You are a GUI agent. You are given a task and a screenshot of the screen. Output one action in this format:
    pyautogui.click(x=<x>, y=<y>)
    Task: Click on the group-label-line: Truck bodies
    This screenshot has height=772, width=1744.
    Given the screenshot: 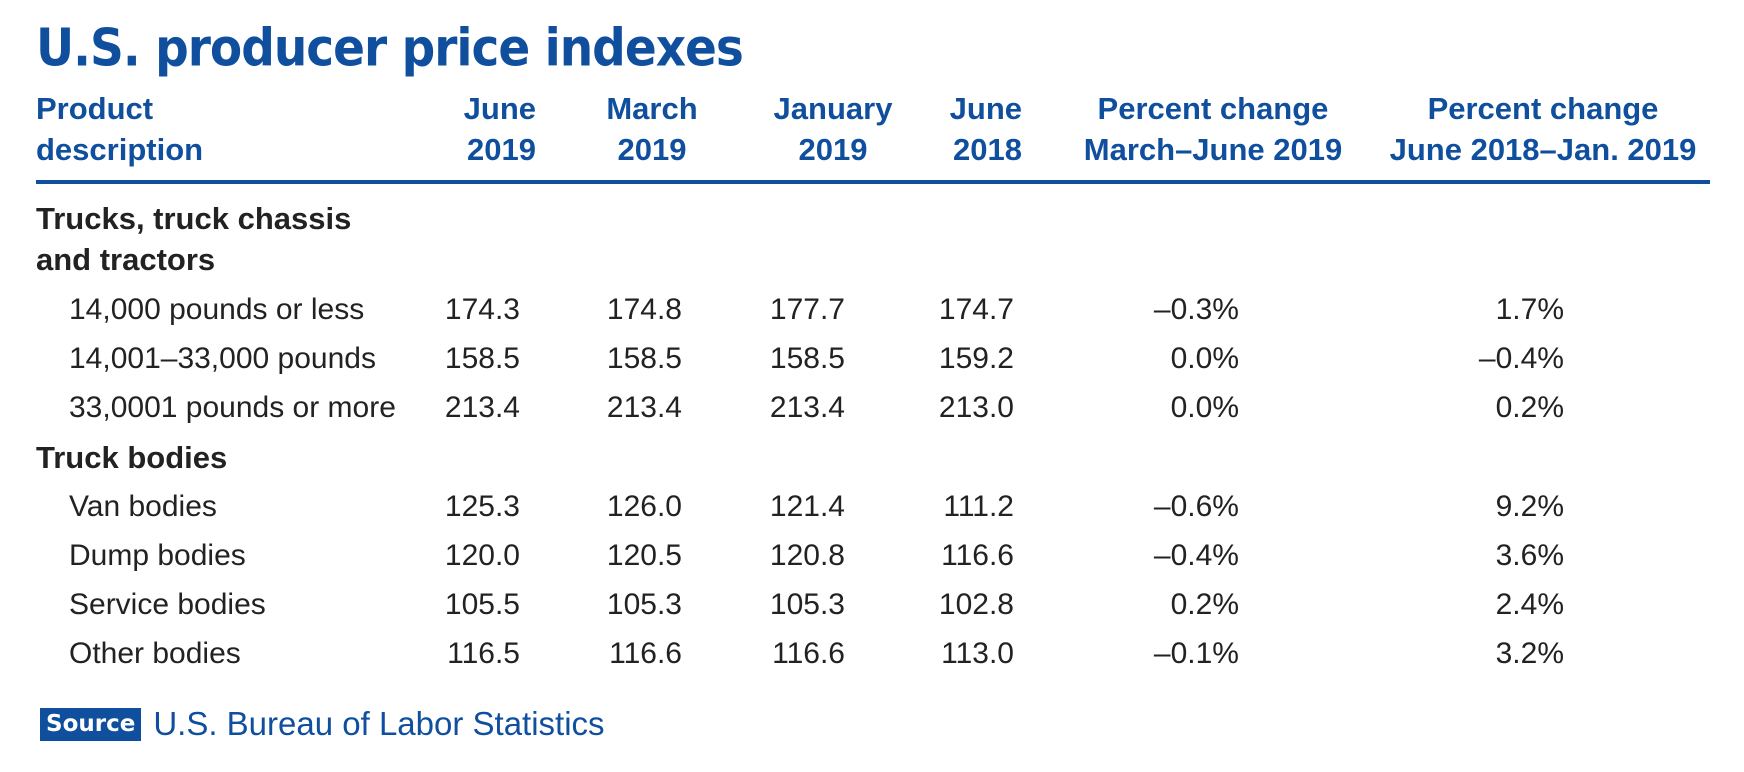 What is the action you would take?
    pyautogui.click(x=132, y=457)
    